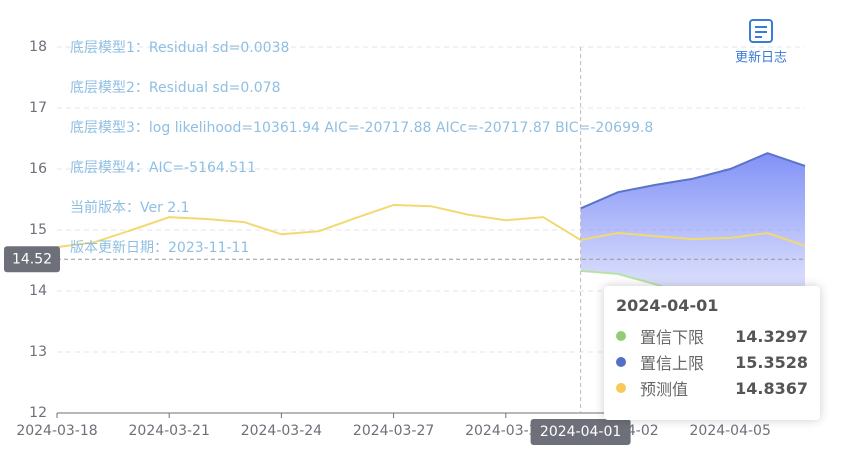  What do you see at coordinates (38, 413) in the screenshot?
I see `y-tick-label: 12` at bounding box center [38, 413].